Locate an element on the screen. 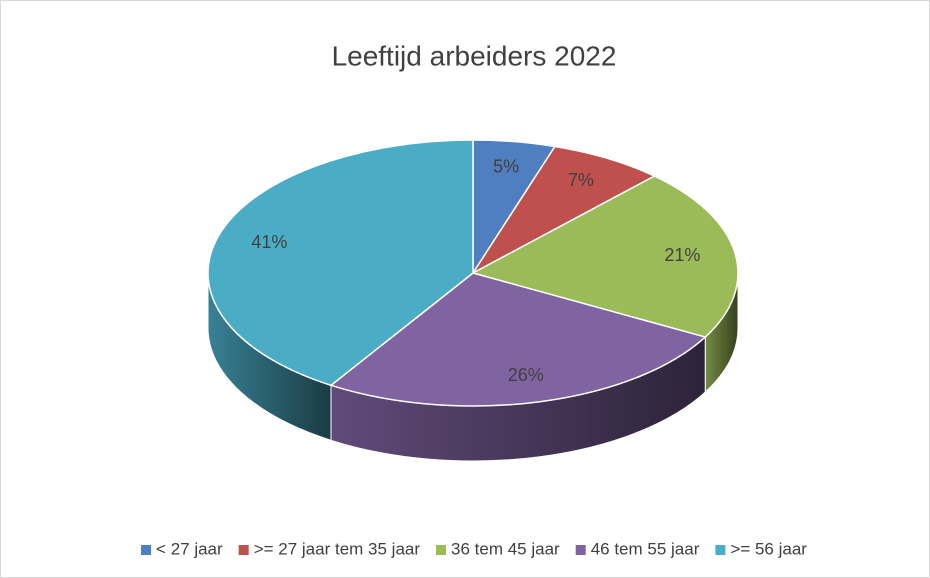 The height and width of the screenshot is (578, 930). legend-label: < 27 jaar is located at coordinates (189, 548).